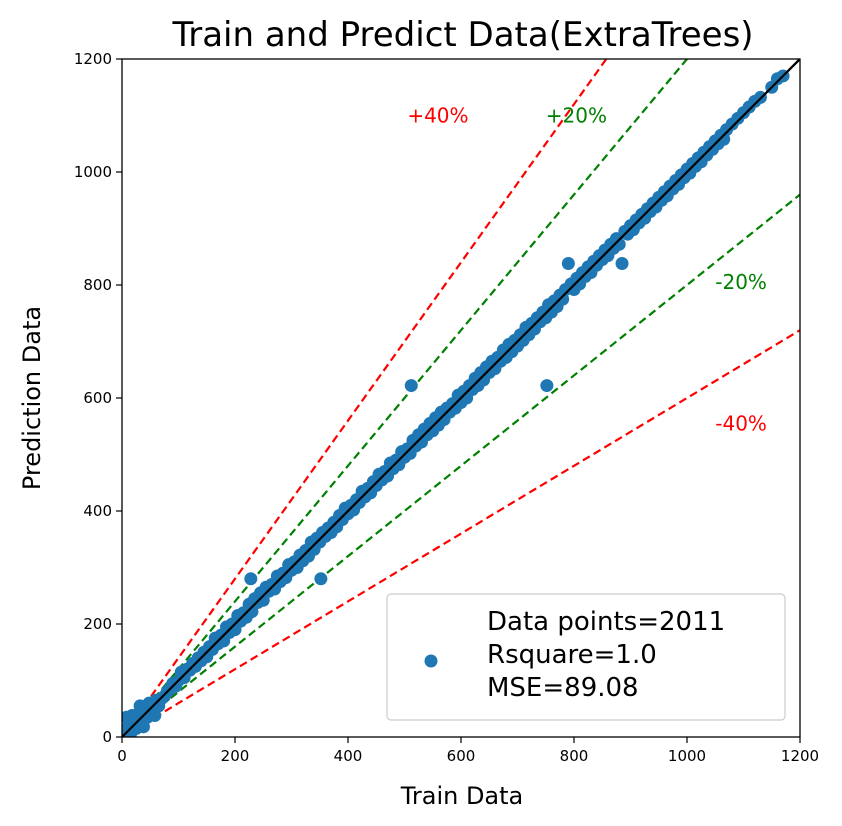  Describe the element at coordinates (606, 622) in the screenshot. I see `legend-text-line: Data points=2011` at that location.